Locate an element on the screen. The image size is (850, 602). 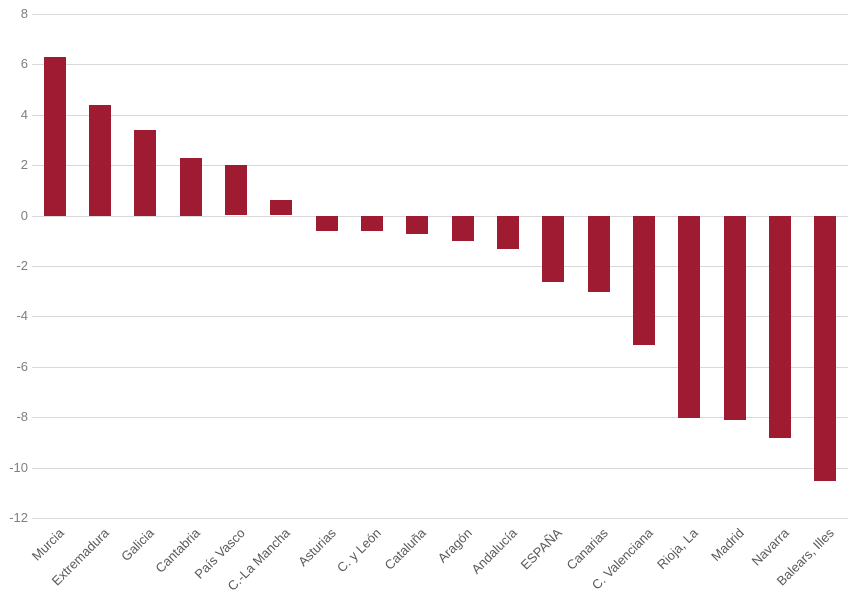
y-tick-label: -4 is located at coordinates (22, 315).